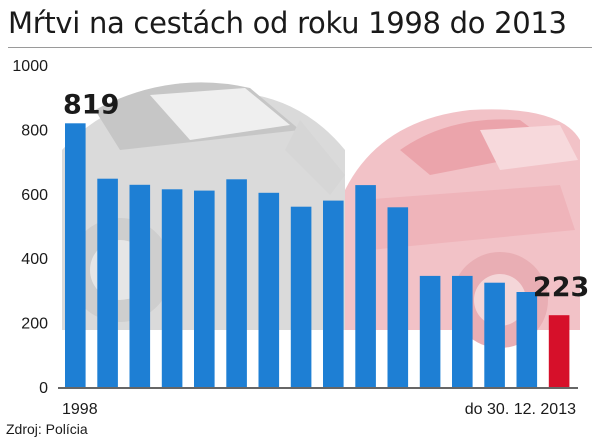 Image resolution: width=600 pixels, height=442 pixels. I want to click on y-tick-label: 600, so click(34, 195).